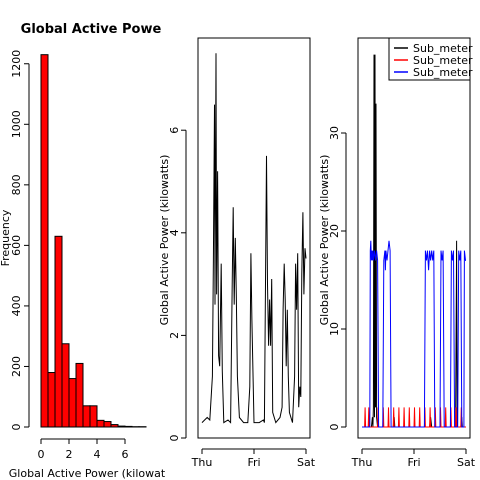  Describe the element at coordinates (16, 366) in the screenshot. I see `histogram-y-tick-label: 200` at that location.